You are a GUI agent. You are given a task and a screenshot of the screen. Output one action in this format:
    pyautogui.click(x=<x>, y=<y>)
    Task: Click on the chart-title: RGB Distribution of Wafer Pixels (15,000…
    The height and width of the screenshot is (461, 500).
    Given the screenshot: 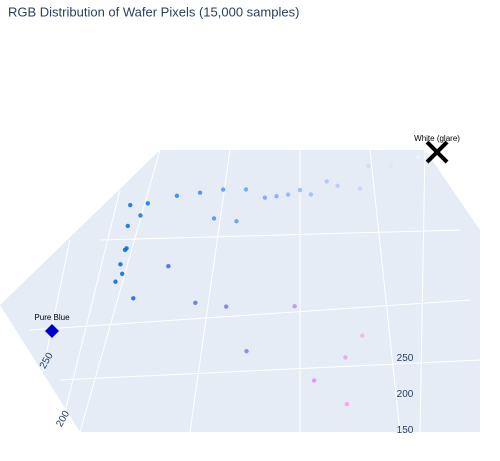 What is the action you would take?
    pyautogui.click(x=153, y=11)
    